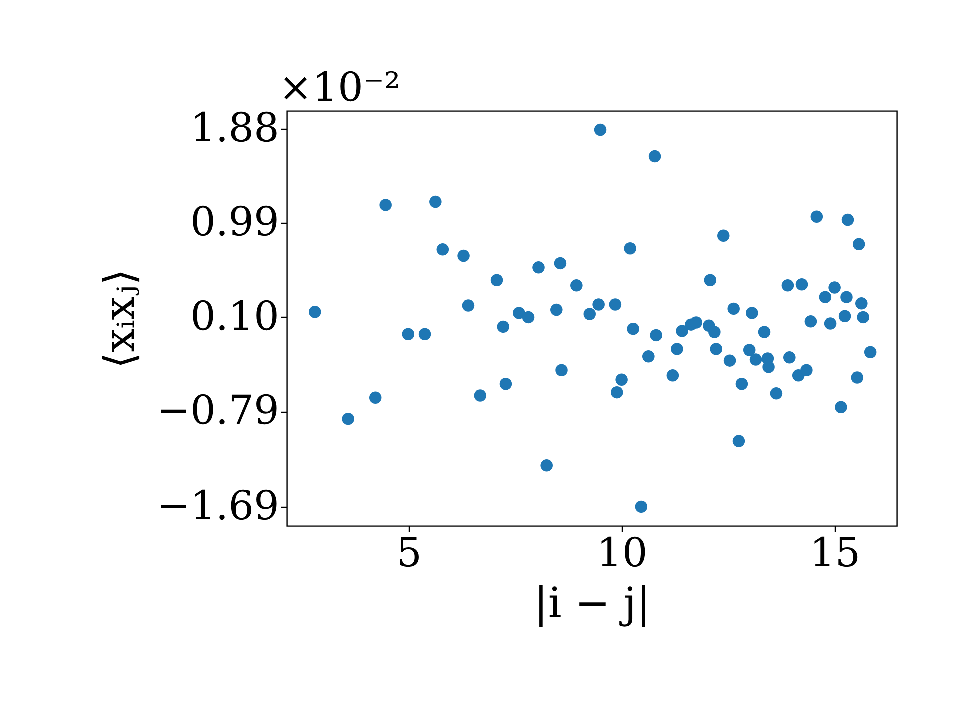 The image size is (961, 721). I want to click on y-axis-title: ⟨xᵢxⱼ⟩, so click(119, 319).